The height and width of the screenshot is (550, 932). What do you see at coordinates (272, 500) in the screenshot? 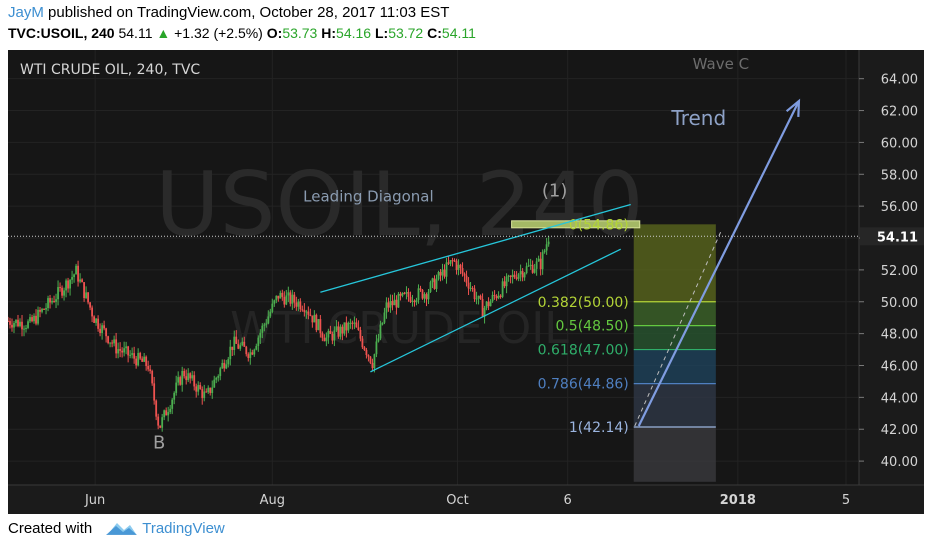
I see `time-tick-label: Aug` at bounding box center [272, 500].